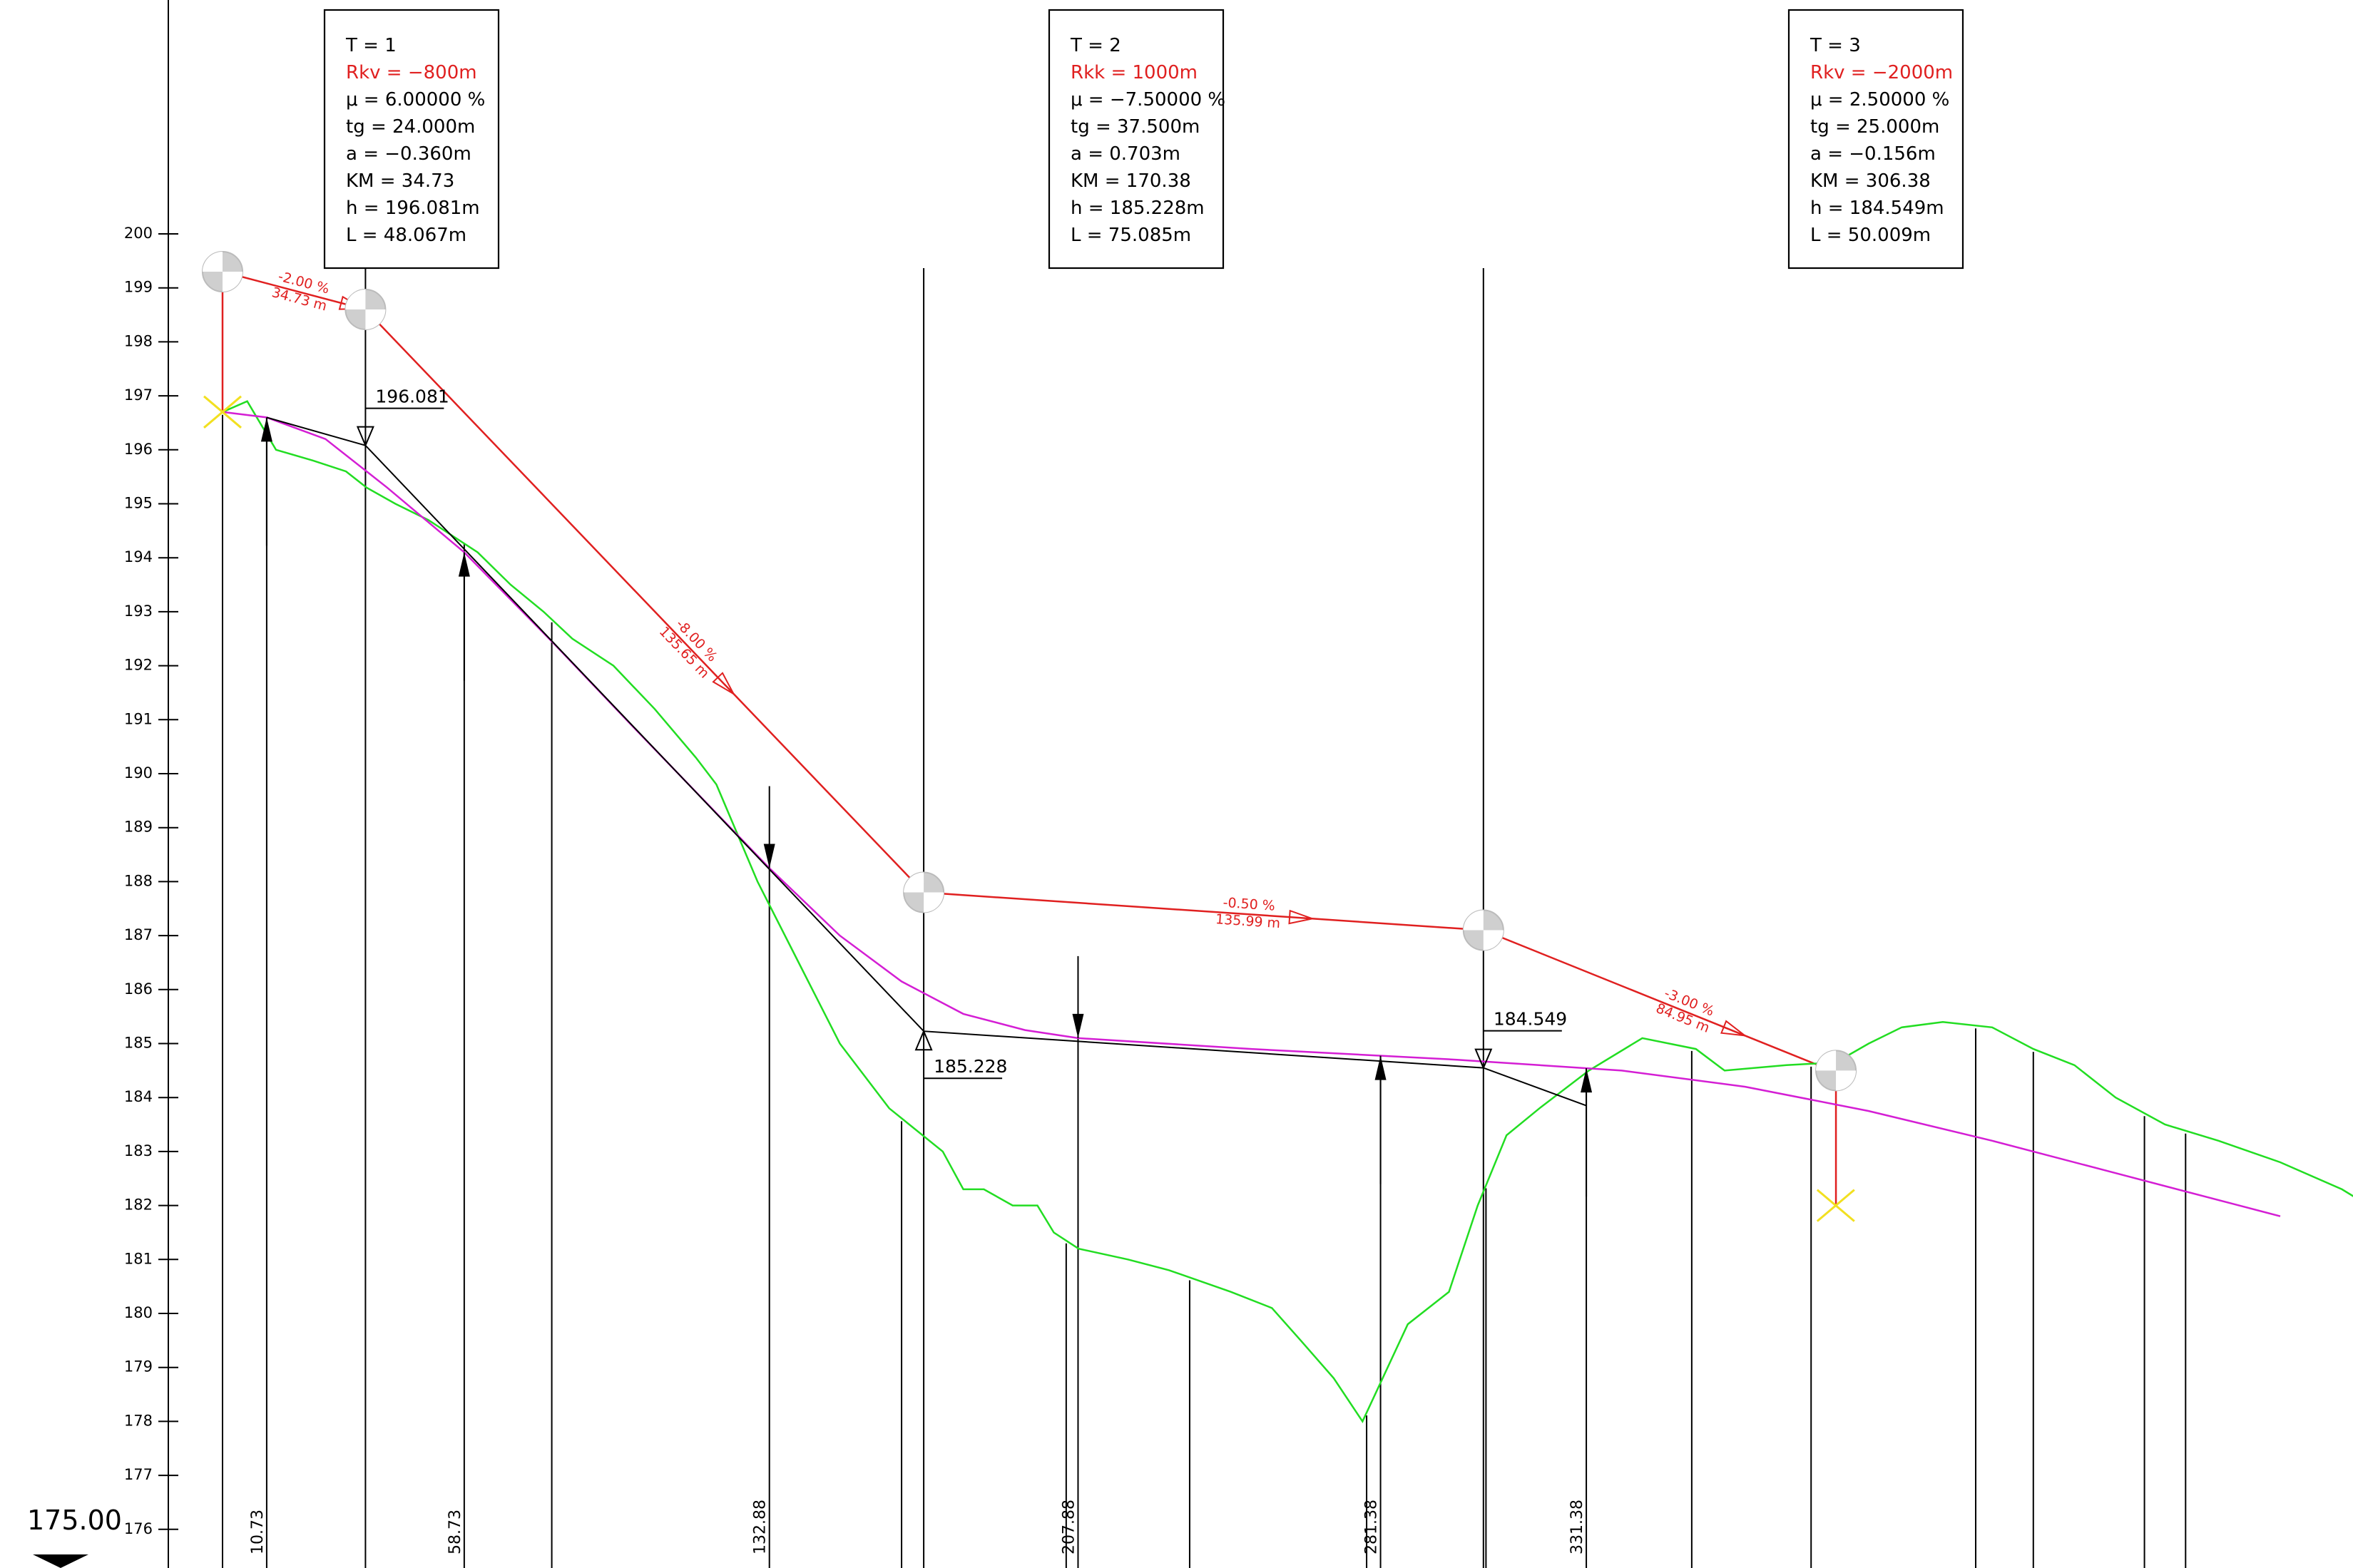 This screenshot has width=2353, height=1568. Describe the element at coordinates (1530, 1019) in the screenshot. I see `pvi-elevation-label: 184.549` at that location.